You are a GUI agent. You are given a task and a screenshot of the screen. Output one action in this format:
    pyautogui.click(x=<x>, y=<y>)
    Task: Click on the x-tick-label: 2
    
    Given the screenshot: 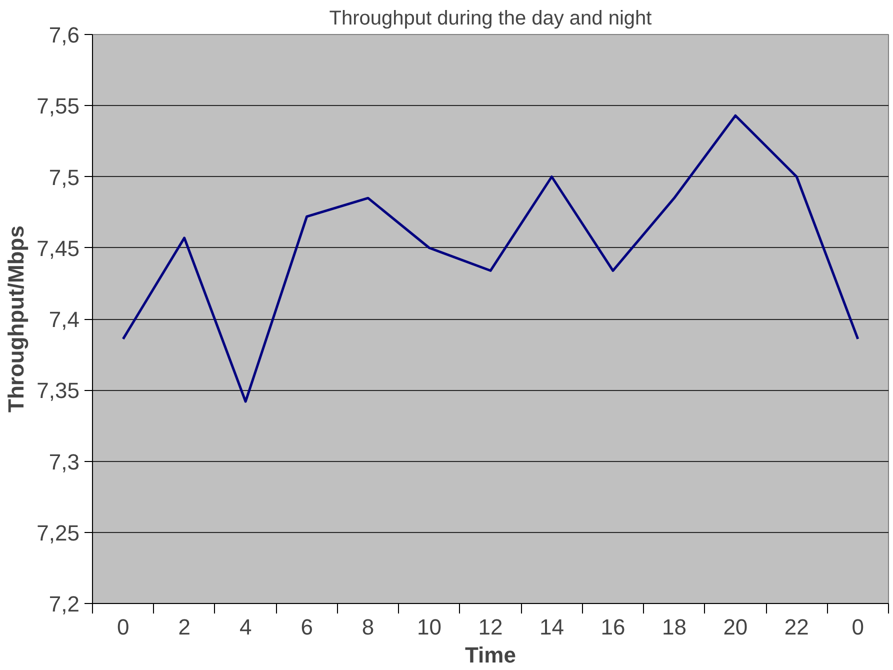 What is the action you would take?
    pyautogui.click(x=184, y=627)
    